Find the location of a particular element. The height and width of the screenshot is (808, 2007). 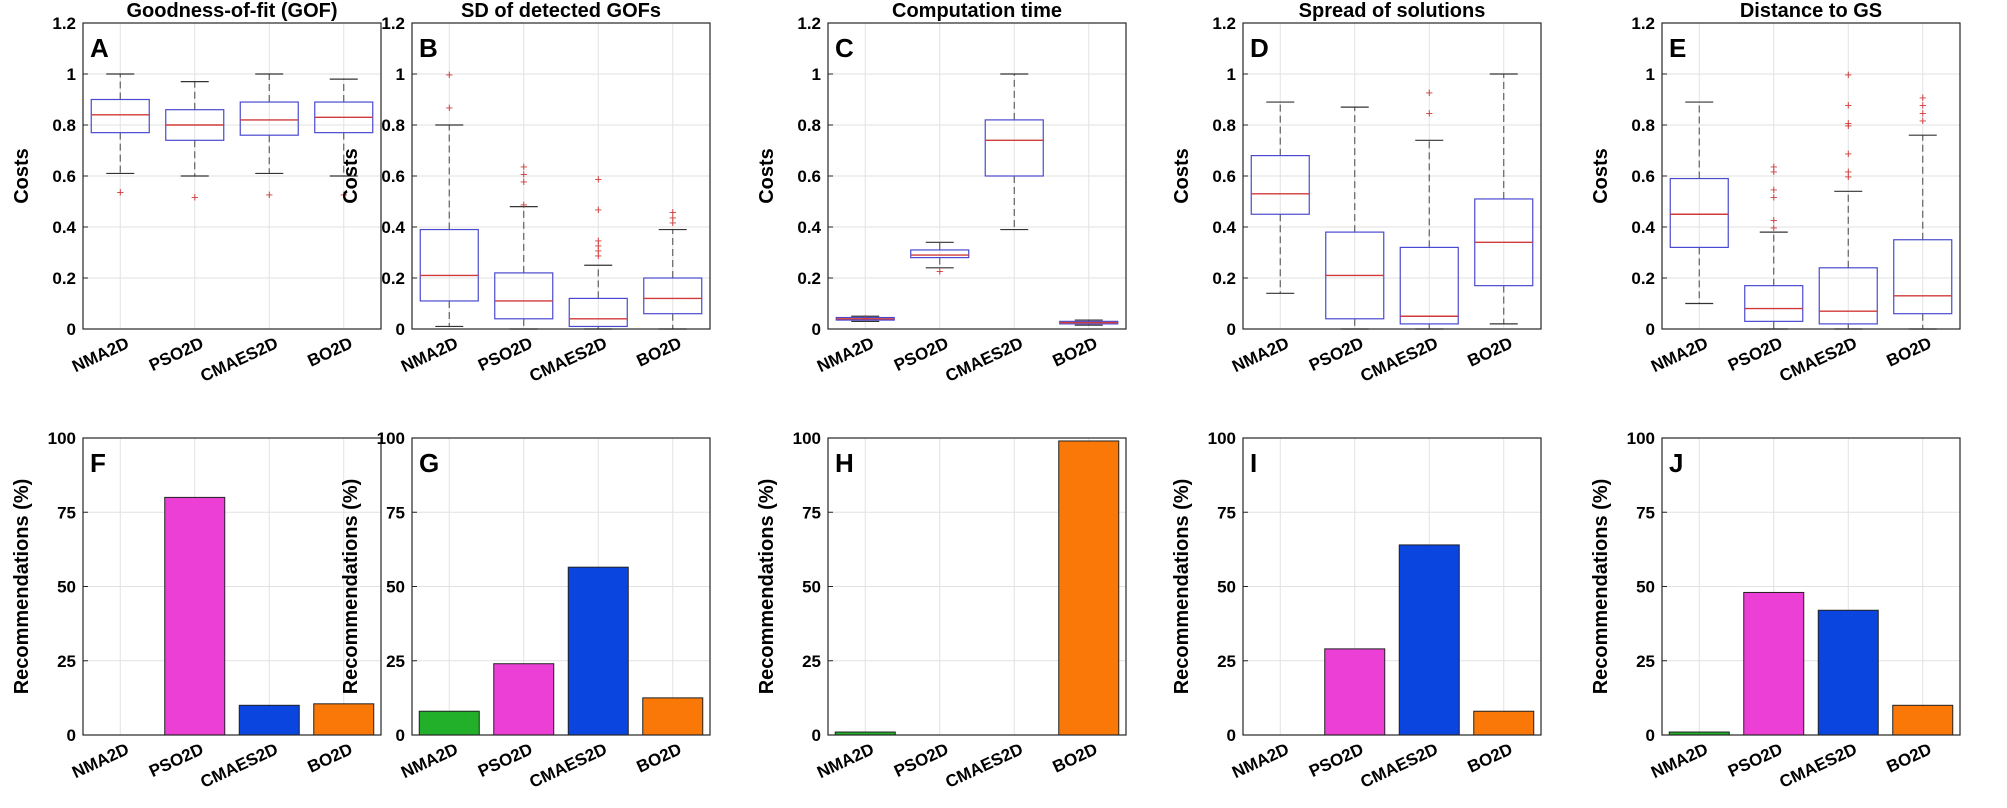

panel-b-letter: B is located at coordinates (428, 48).